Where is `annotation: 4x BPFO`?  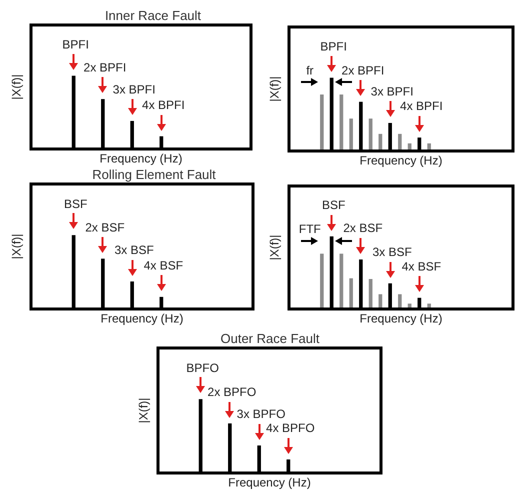 annotation: 4x BPFO is located at coordinates (290, 428).